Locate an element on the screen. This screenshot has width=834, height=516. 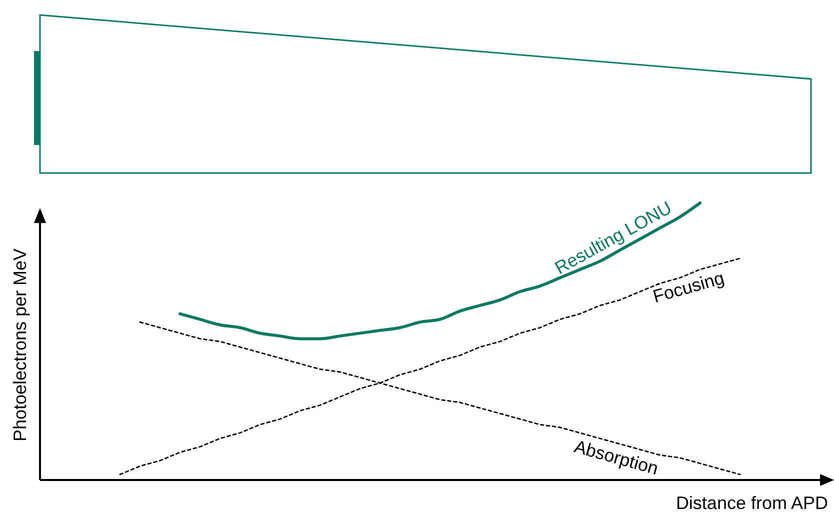
x-axis-title: Distance from APD is located at coordinates (752, 503).